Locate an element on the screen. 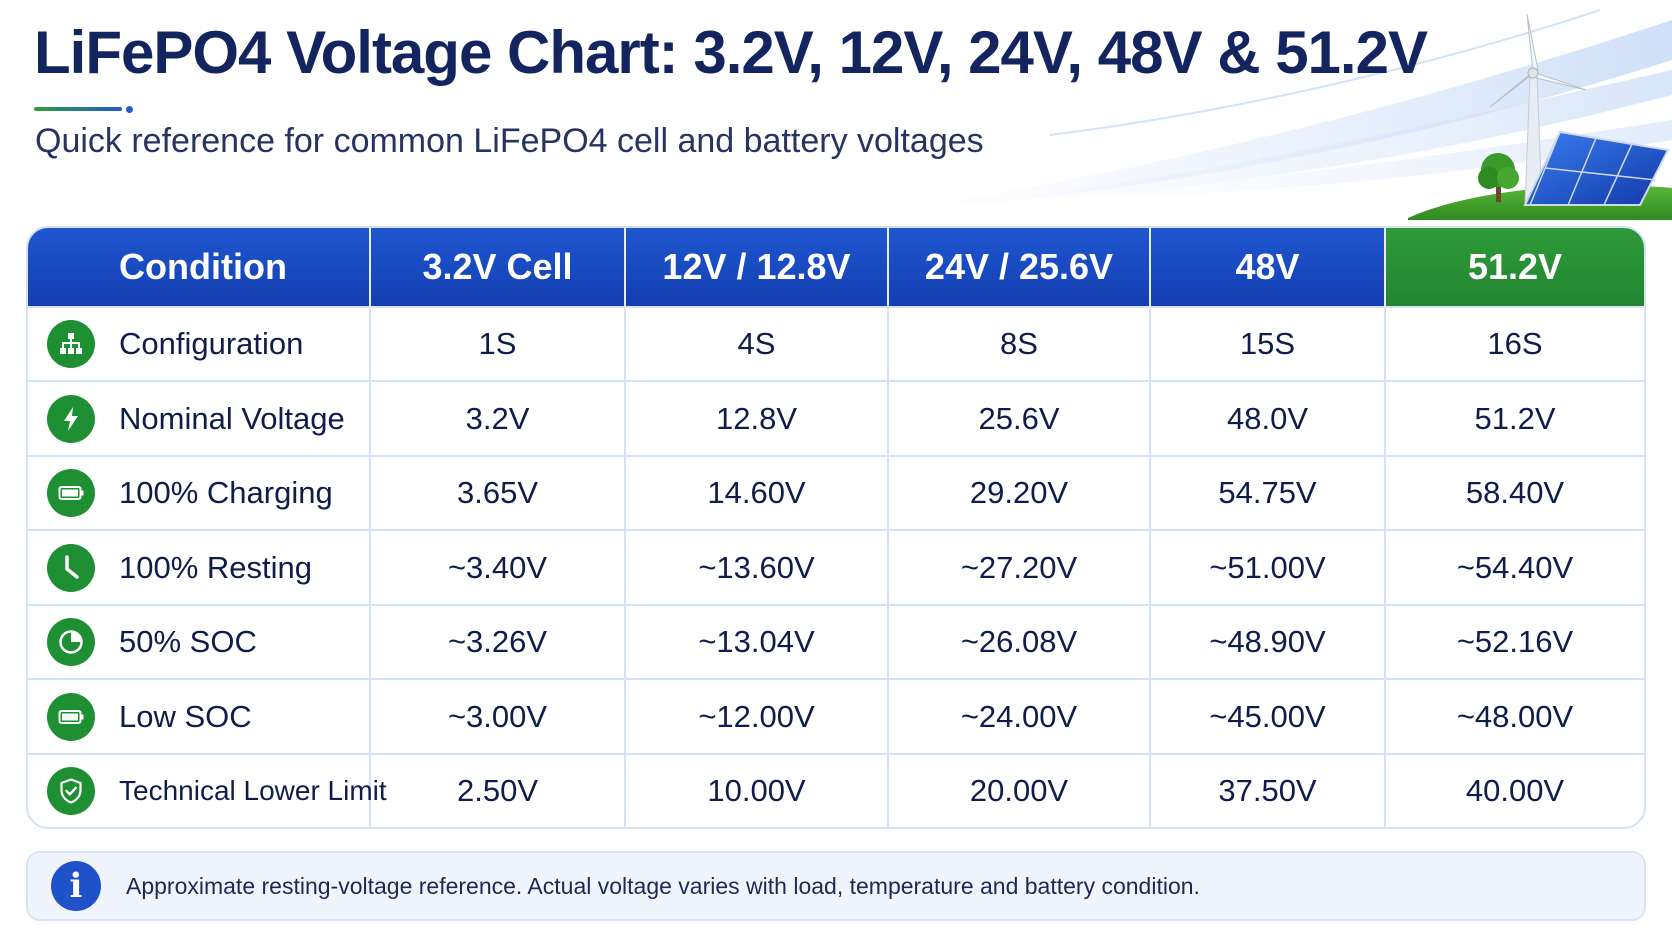  value-cell: ~52.16V is located at coordinates (1515, 642).